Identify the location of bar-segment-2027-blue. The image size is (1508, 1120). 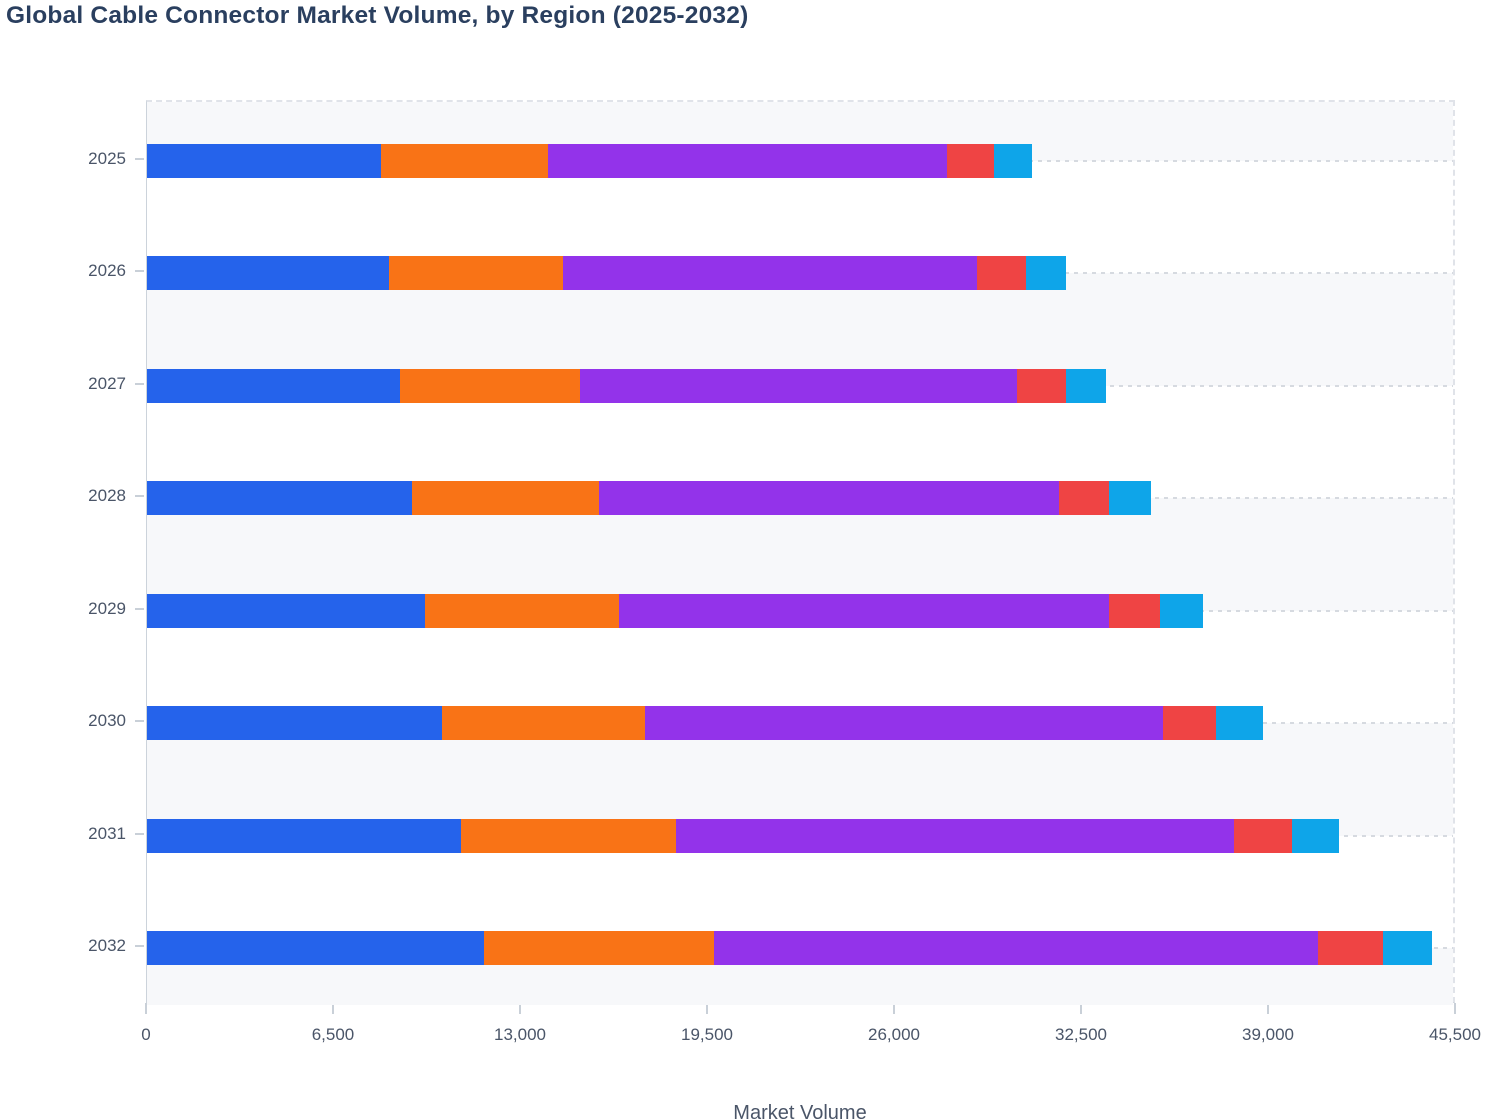
(274, 385).